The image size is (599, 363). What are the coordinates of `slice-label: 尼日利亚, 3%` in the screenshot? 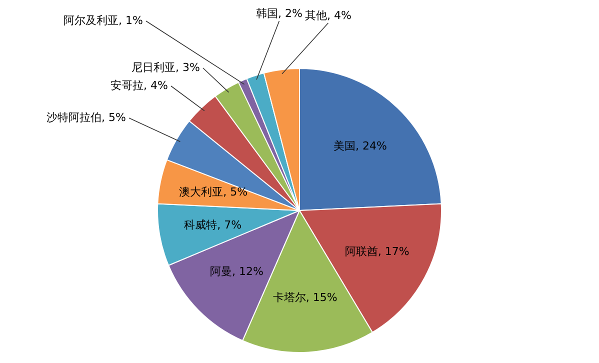 It's located at (166, 67).